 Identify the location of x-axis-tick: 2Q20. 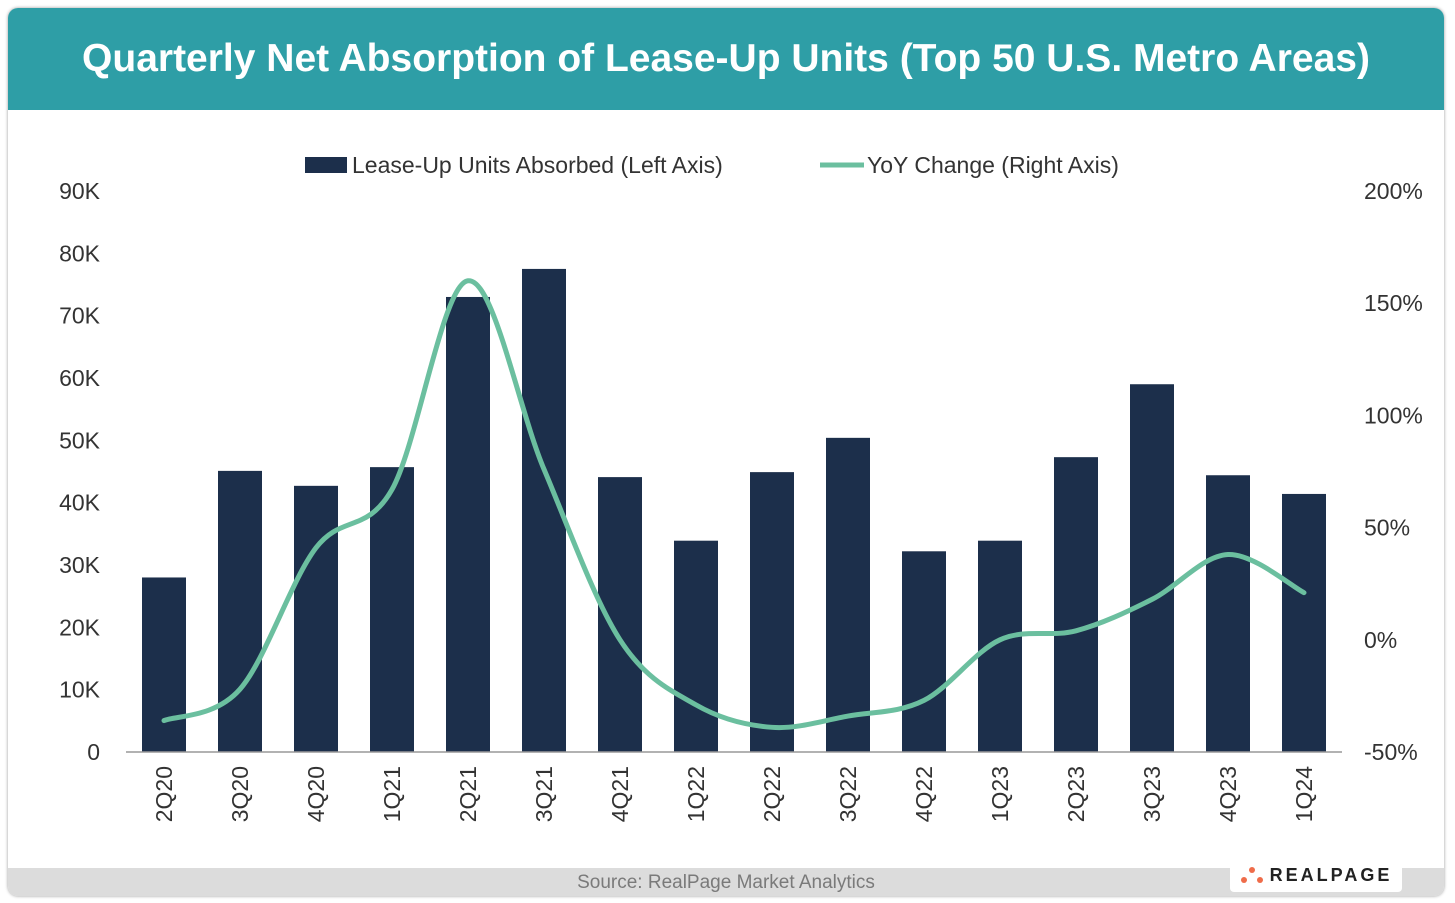
(164, 794).